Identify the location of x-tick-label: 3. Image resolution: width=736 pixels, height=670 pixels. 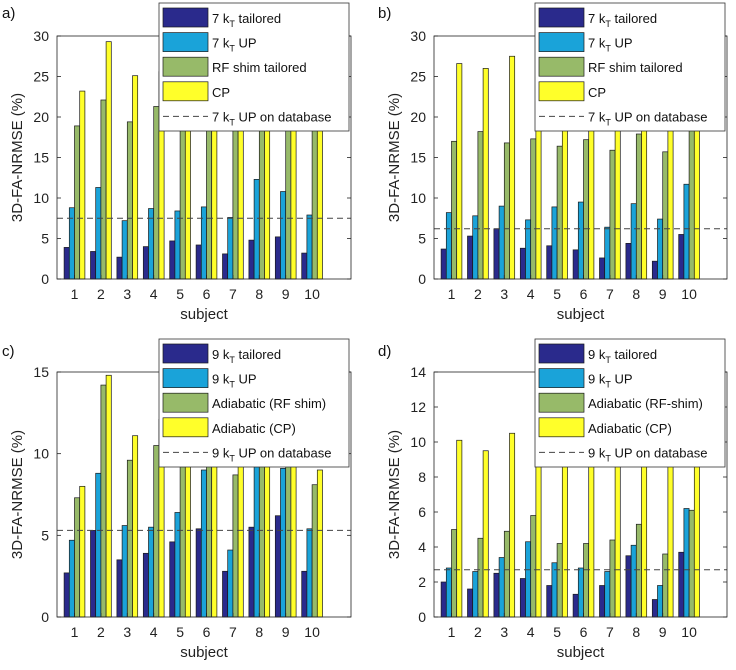
(504, 294).